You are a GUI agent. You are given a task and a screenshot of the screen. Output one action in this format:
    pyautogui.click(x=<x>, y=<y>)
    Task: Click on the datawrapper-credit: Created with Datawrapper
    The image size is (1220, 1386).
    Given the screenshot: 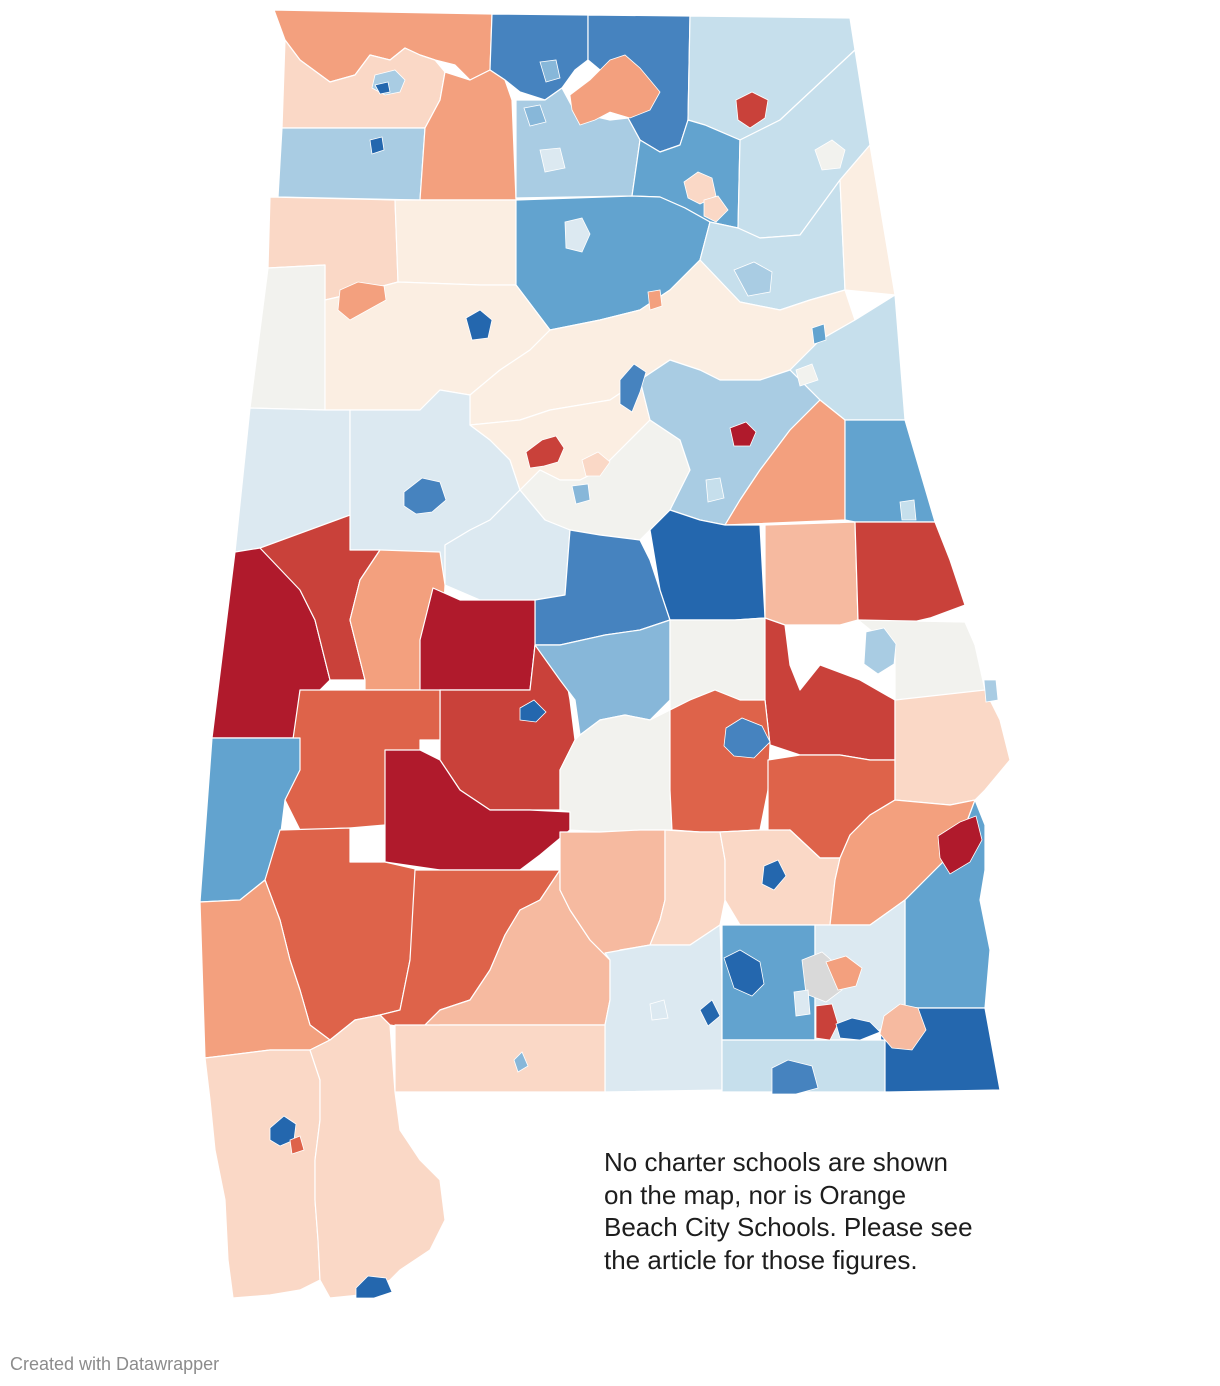 What is the action you would take?
    pyautogui.click(x=115, y=1364)
    